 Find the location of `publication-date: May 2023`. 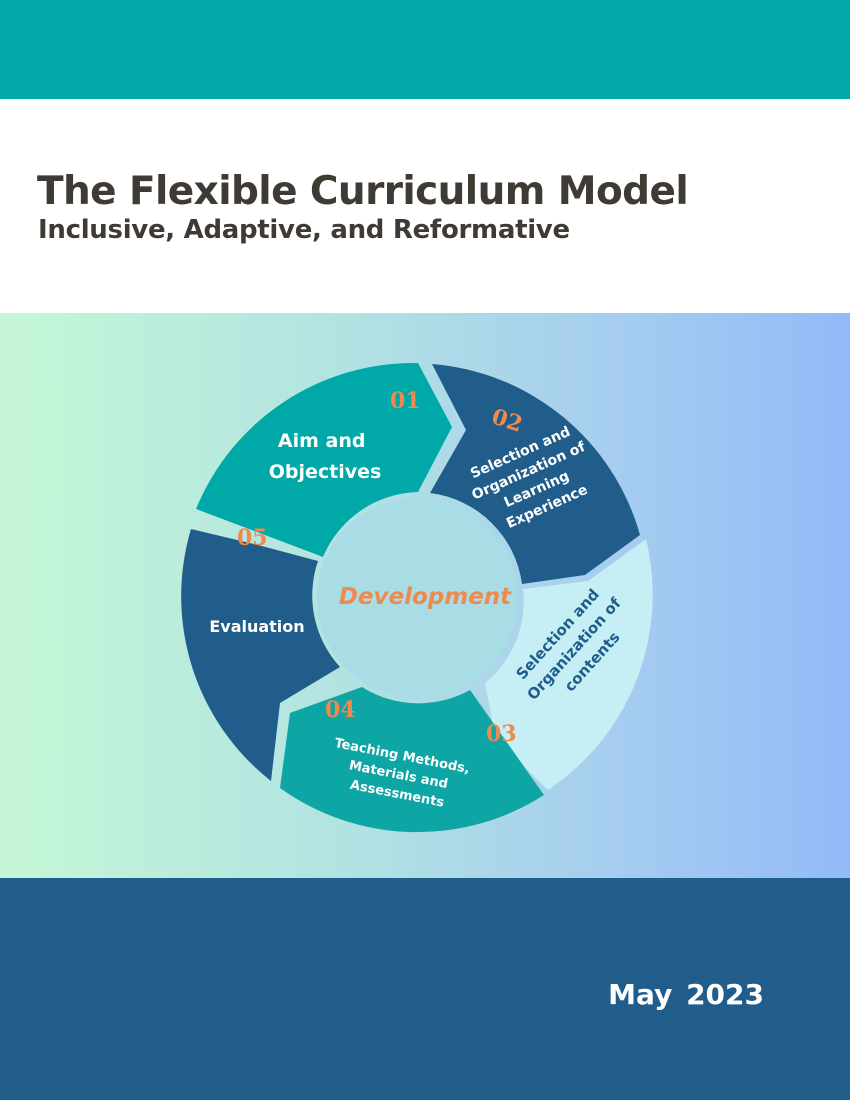

publication-date: May 2023 is located at coordinates (686, 994).